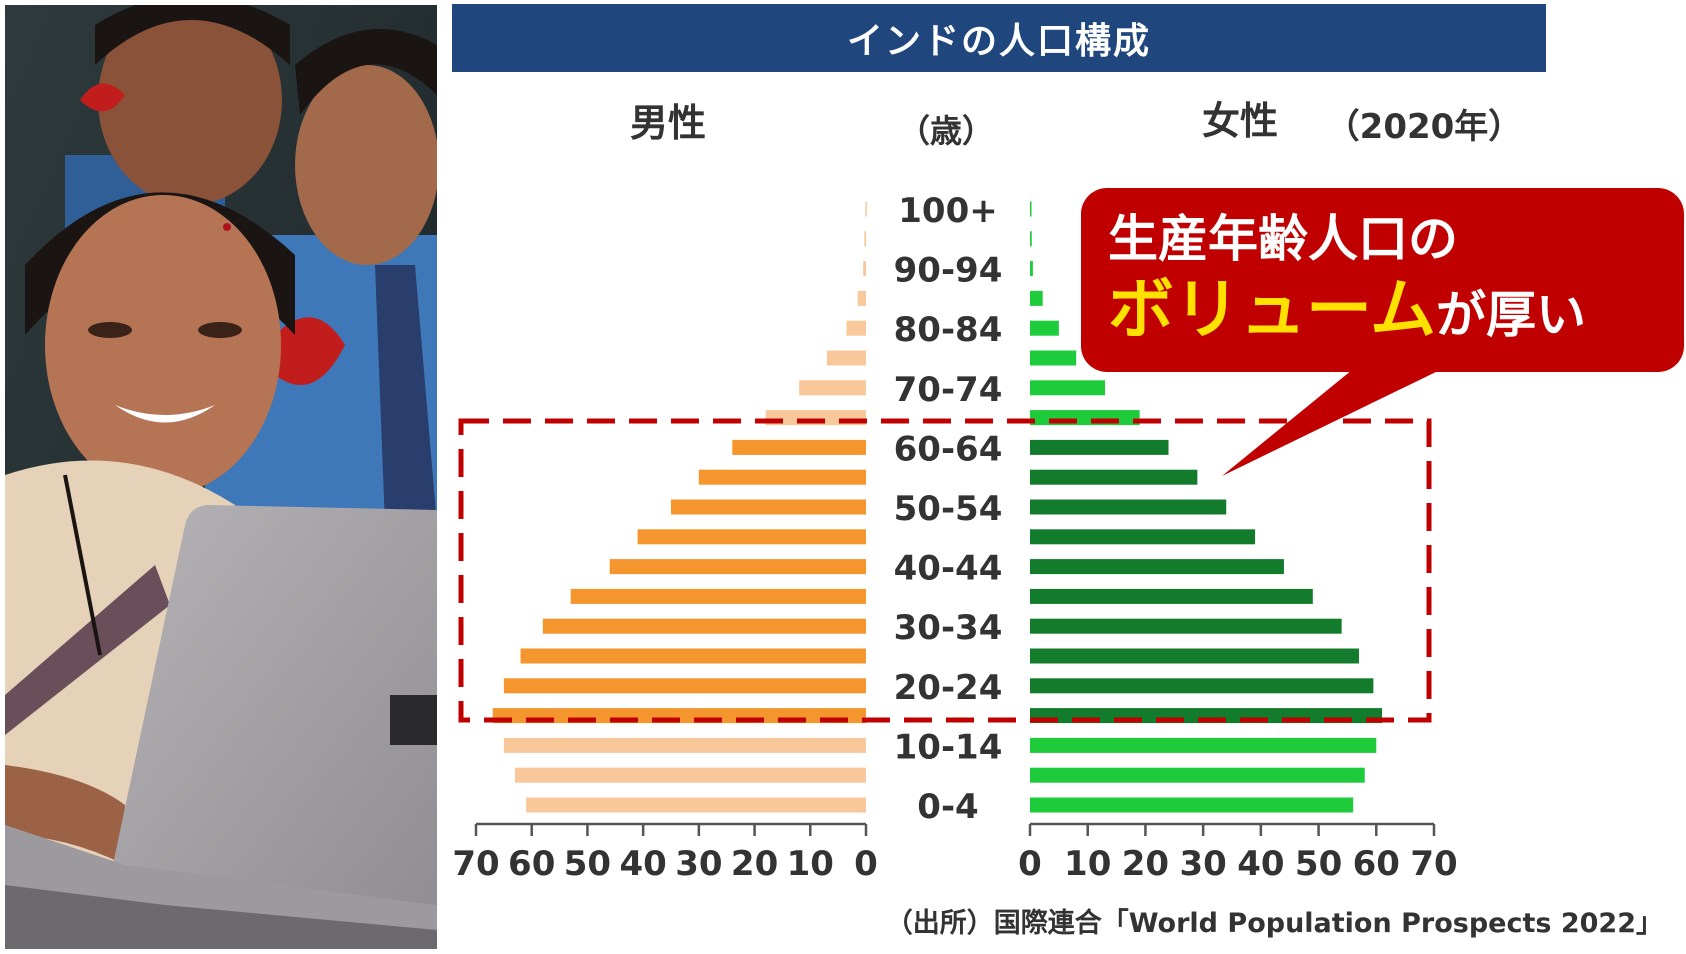 This screenshot has height=954, width=1686. What do you see at coordinates (1511, 315) in the screenshot?
I see `callout-line2-rest: が厚い` at bounding box center [1511, 315].